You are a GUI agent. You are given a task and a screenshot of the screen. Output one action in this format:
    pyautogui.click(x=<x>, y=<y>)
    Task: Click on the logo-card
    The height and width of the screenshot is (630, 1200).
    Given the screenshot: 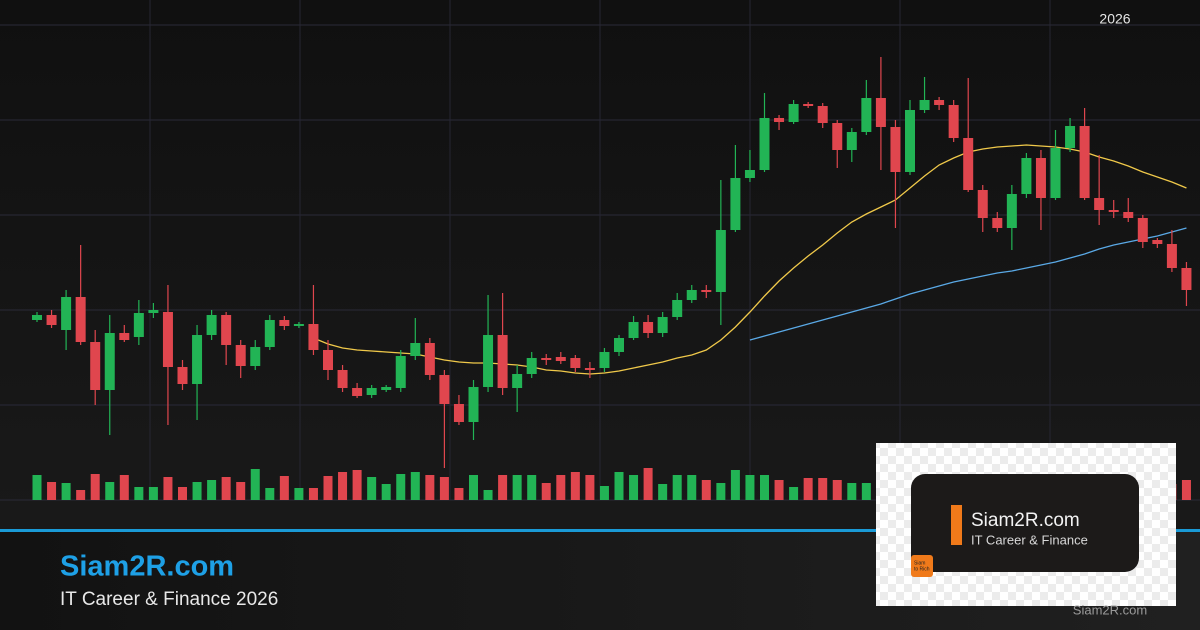 What is the action you would take?
    pyautogui.click(x=1025, y=523)
    